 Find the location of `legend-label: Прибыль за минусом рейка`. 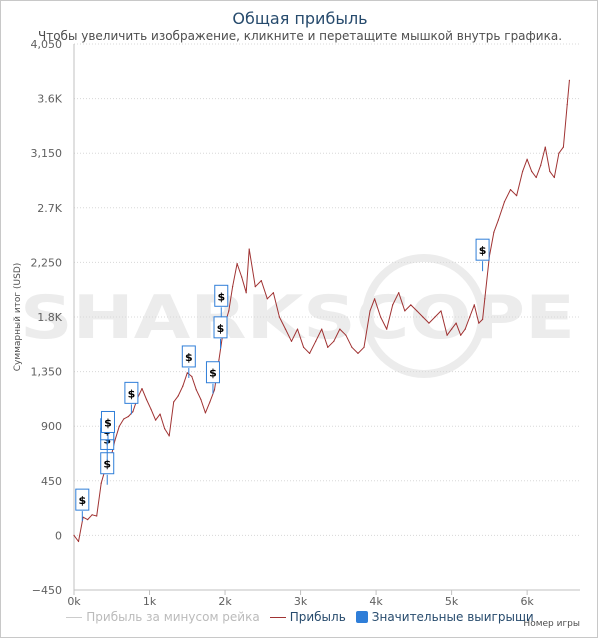

legend-label: Прибыль за минусом рейка is located at coordinates (173, 617).